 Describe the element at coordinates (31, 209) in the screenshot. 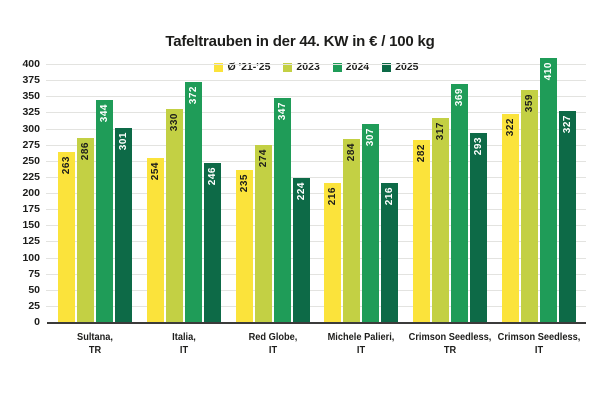

I see `y-tick-label: 175` at that location.